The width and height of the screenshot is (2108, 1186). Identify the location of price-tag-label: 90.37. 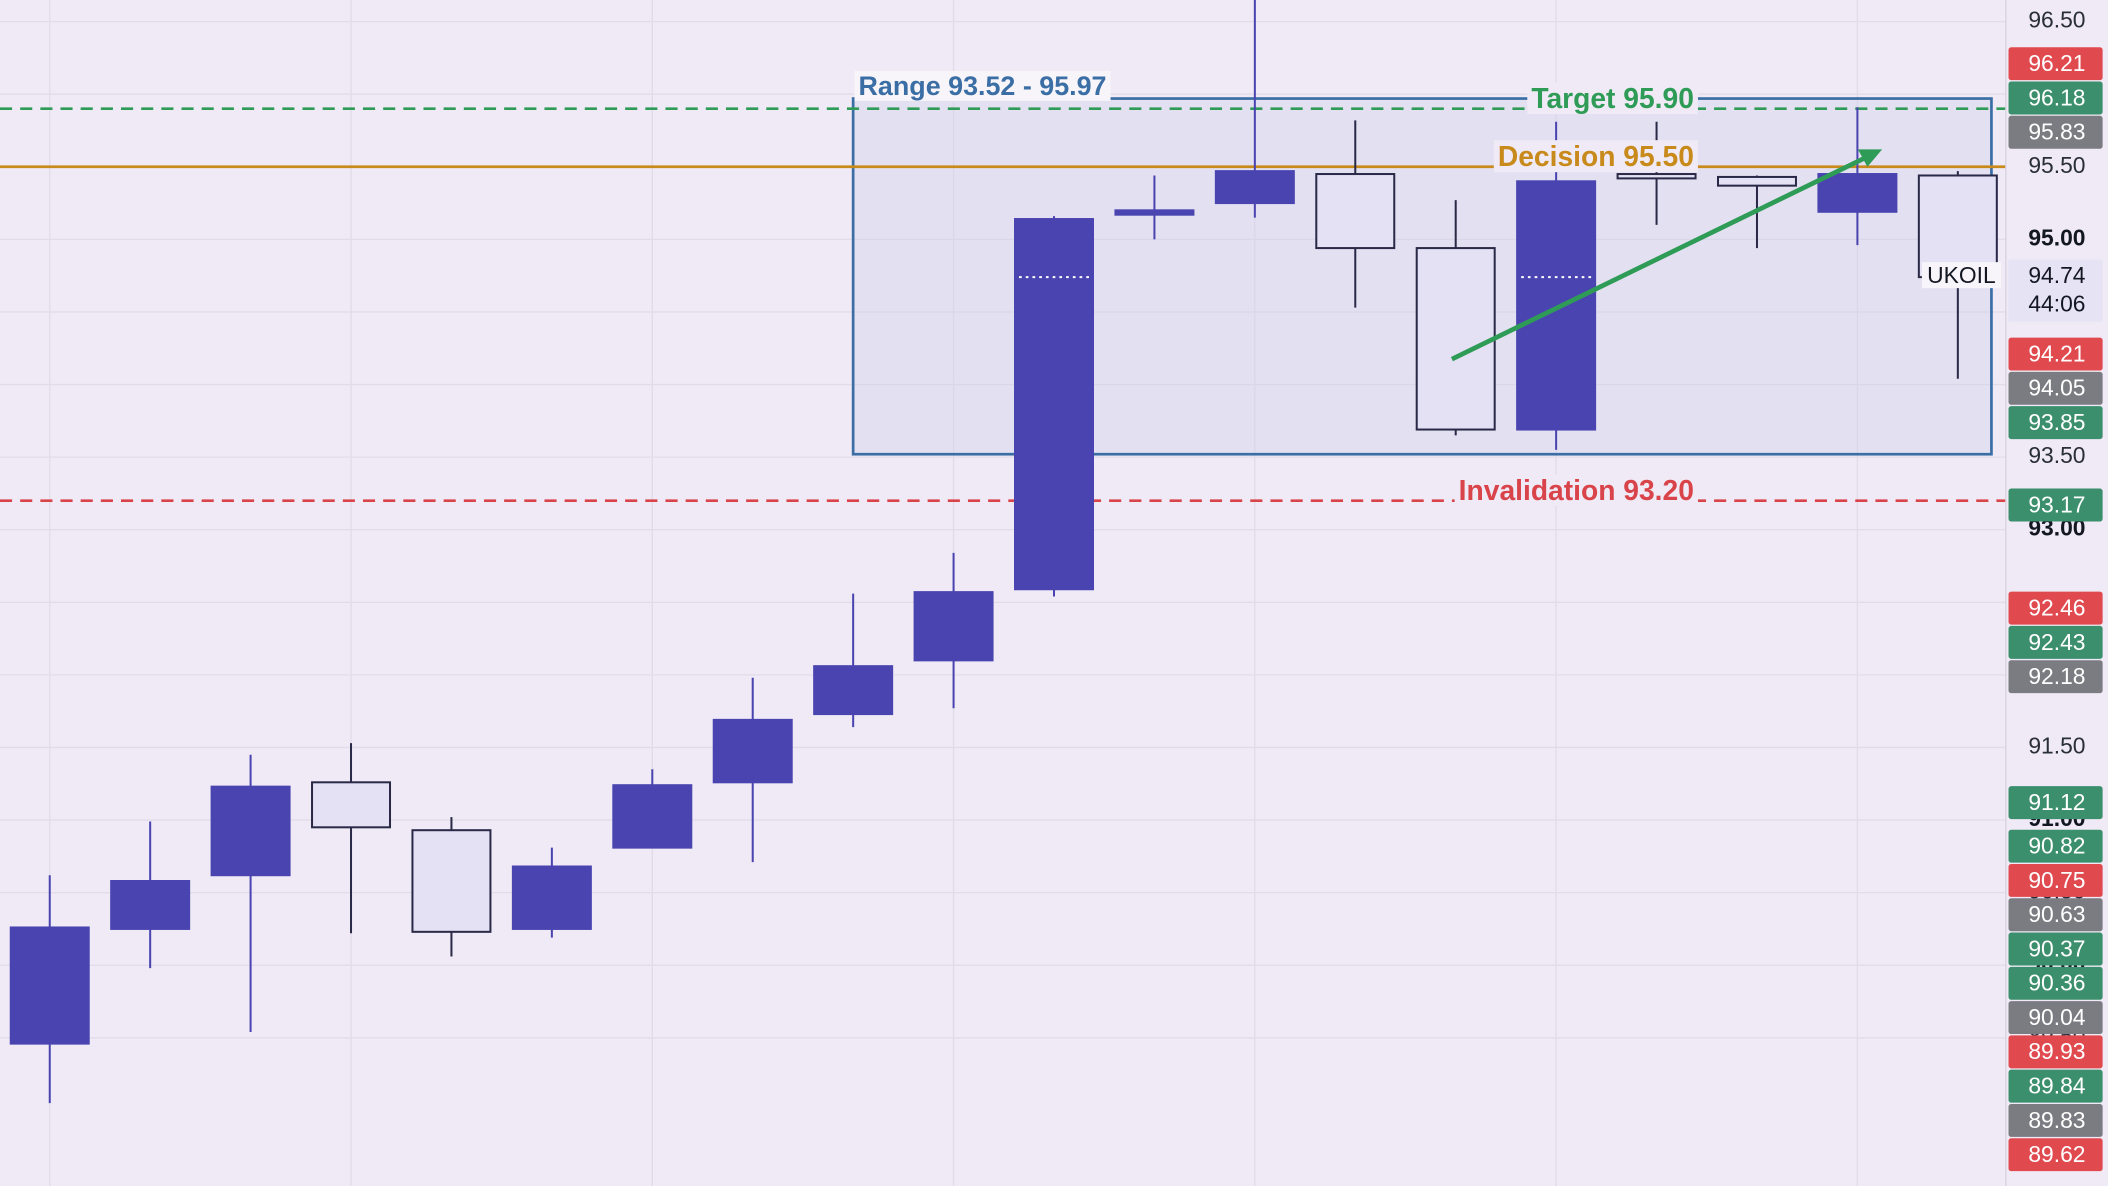
(2056, 948).